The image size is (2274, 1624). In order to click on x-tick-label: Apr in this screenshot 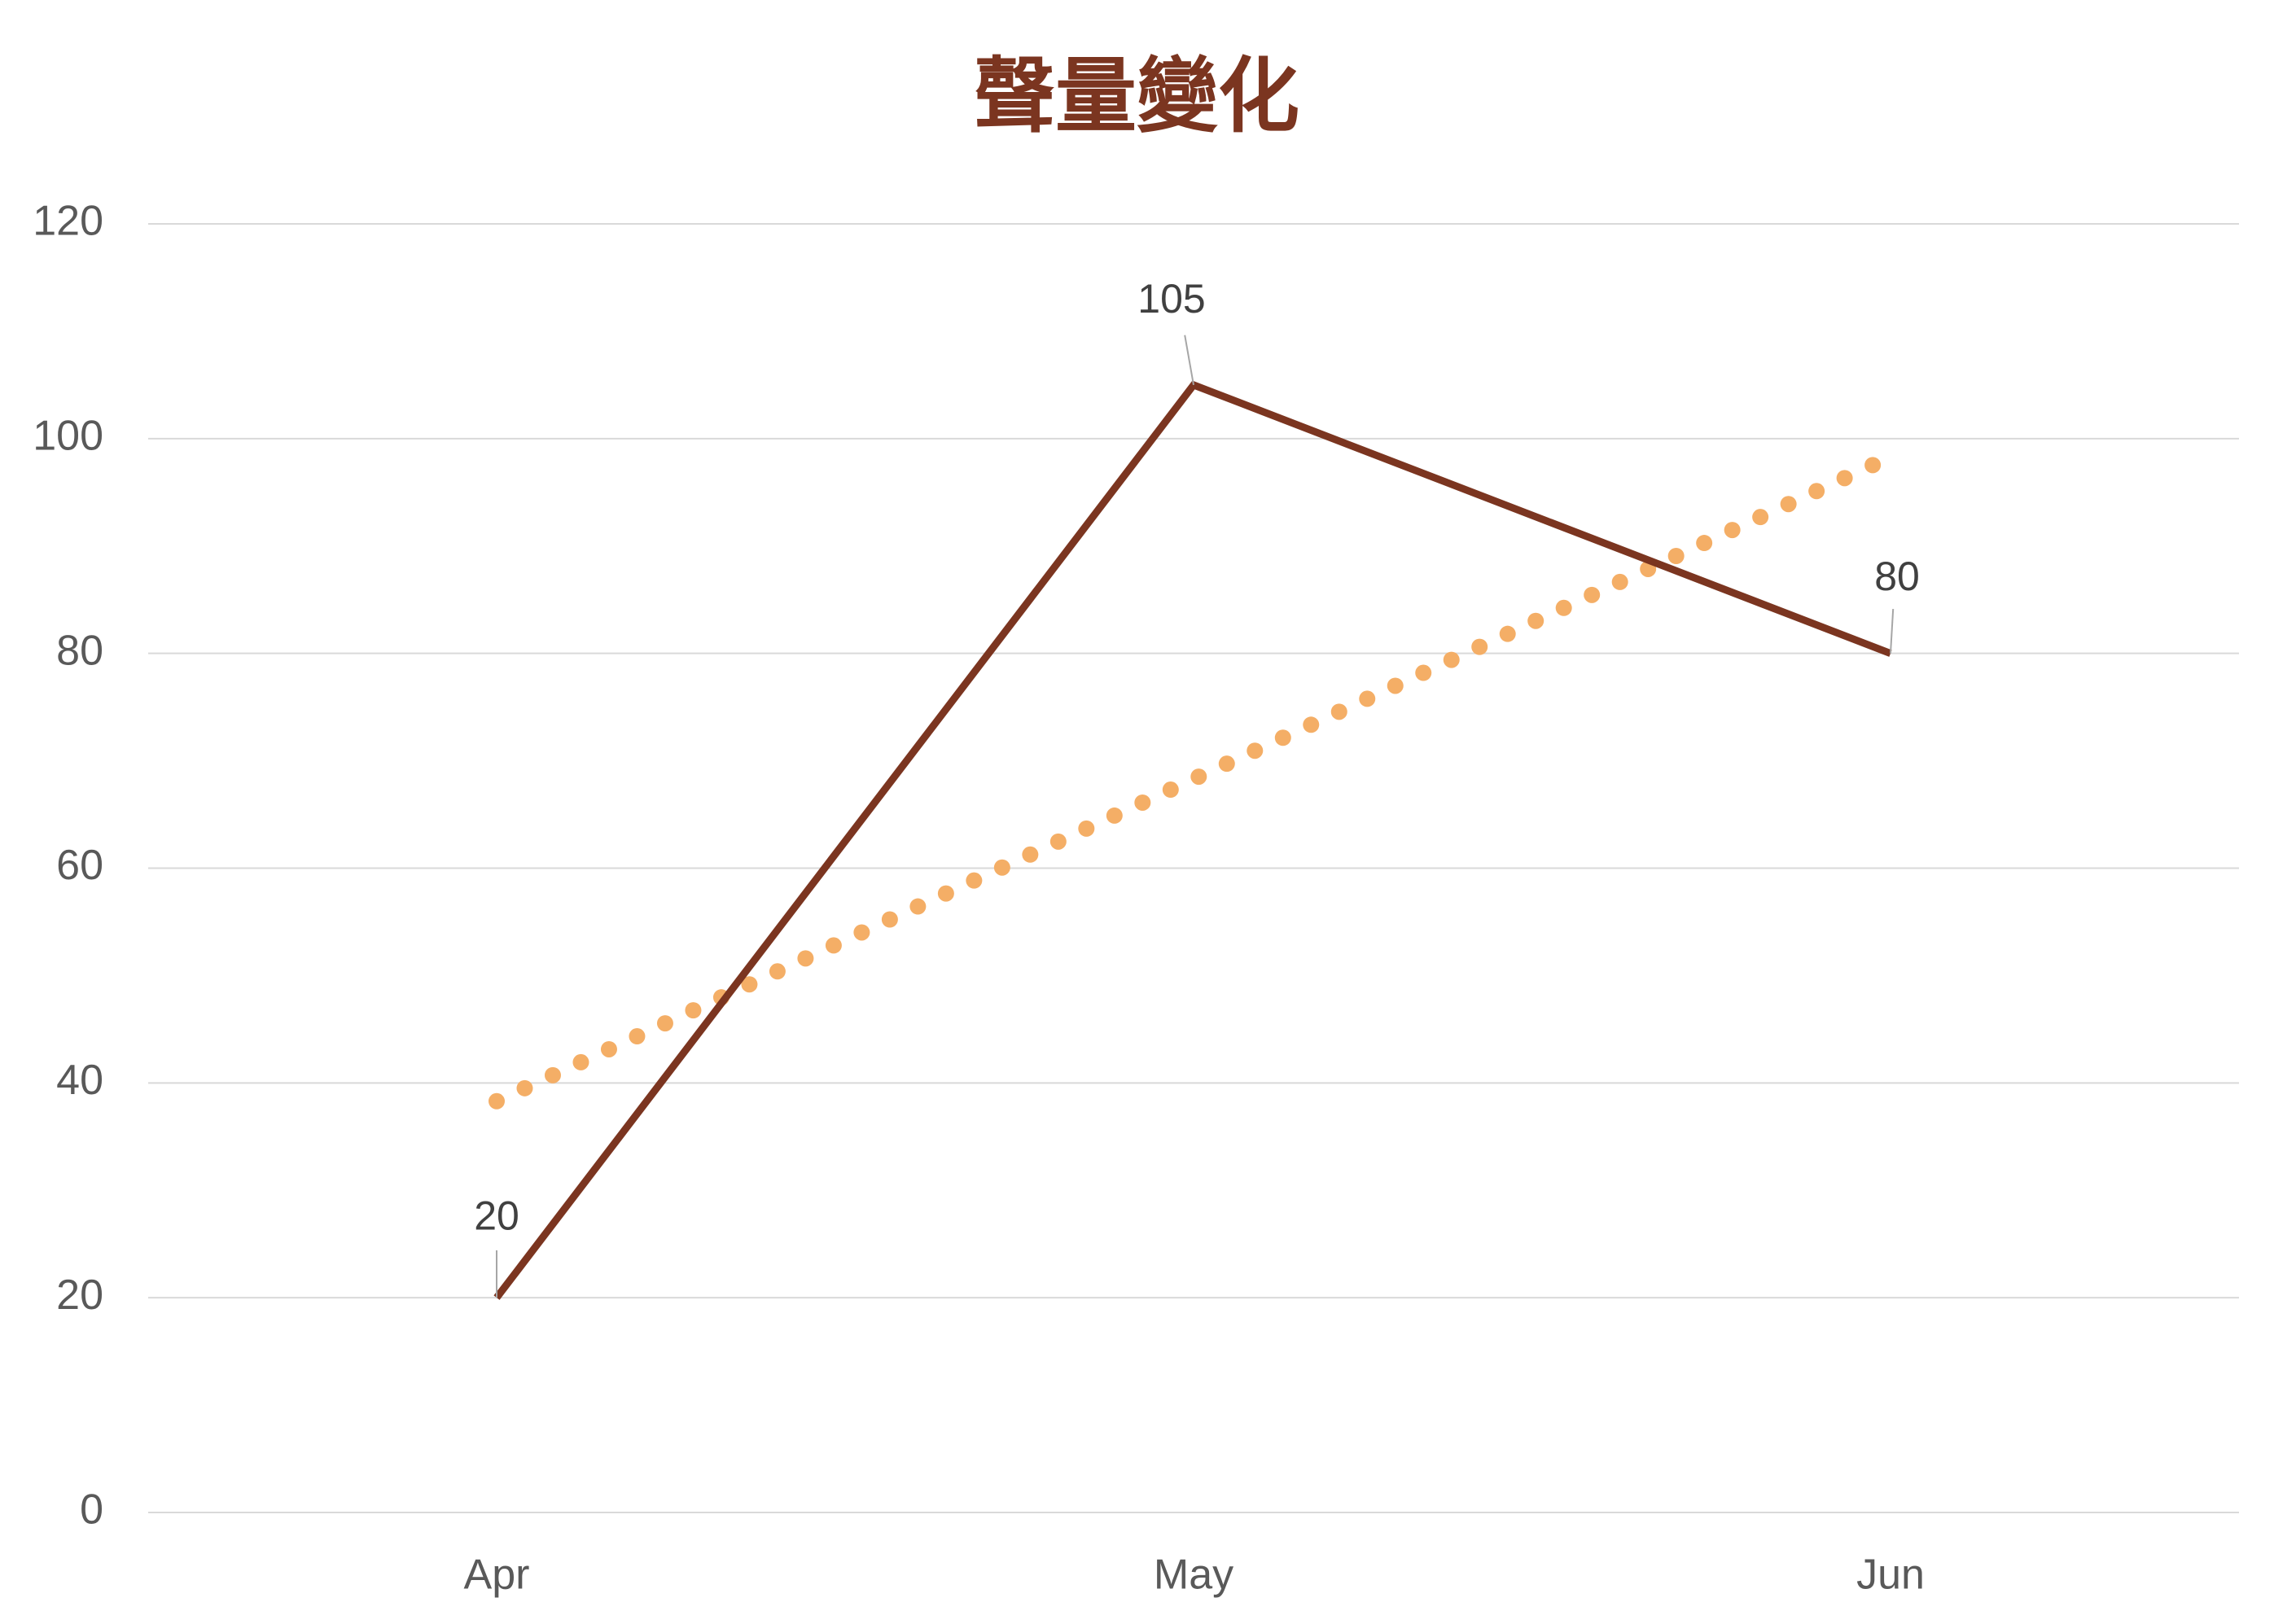, I will do `click(497, 1575)`.